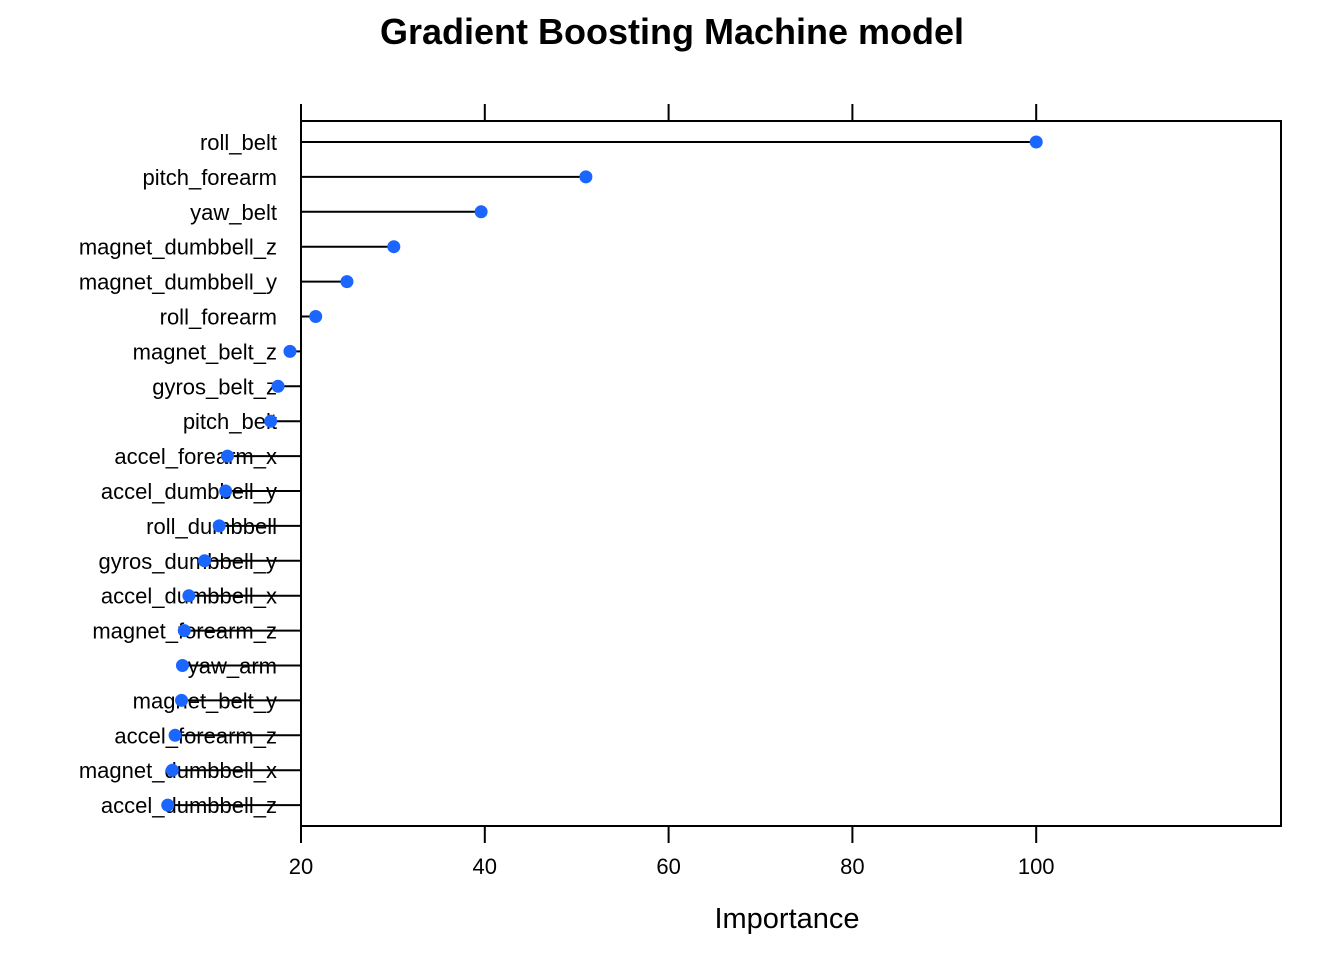 The height and width of the screenshot is (960, 1344). What do you see at coordinates (178, 247) in the screenshot?
I see `y-label-magnet_dumbbell_z: magnet_dumbbell_z` at bounding box center [178, 247].